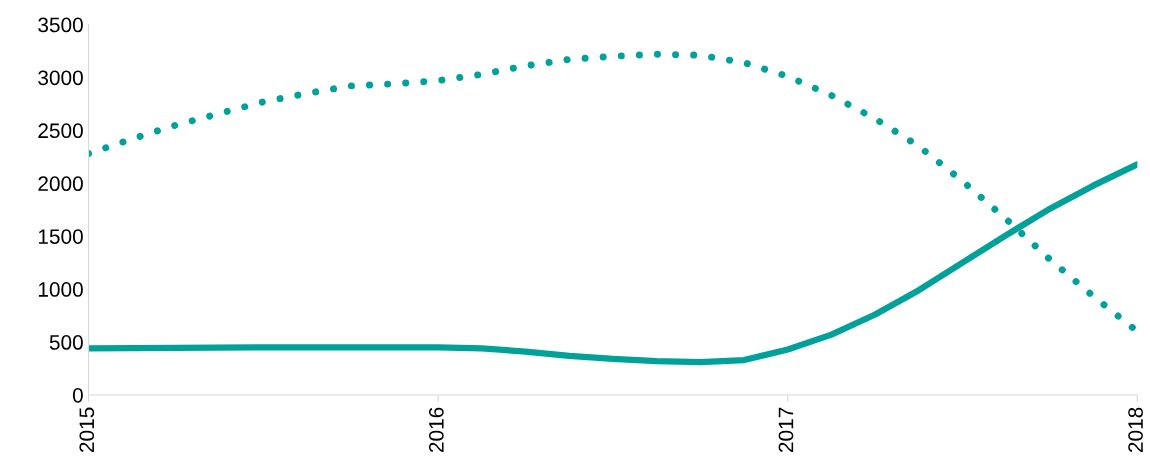  Describe the element at coordinates (60, 25) in the screenshot. I see `y-tick-label: 3500` at that location.